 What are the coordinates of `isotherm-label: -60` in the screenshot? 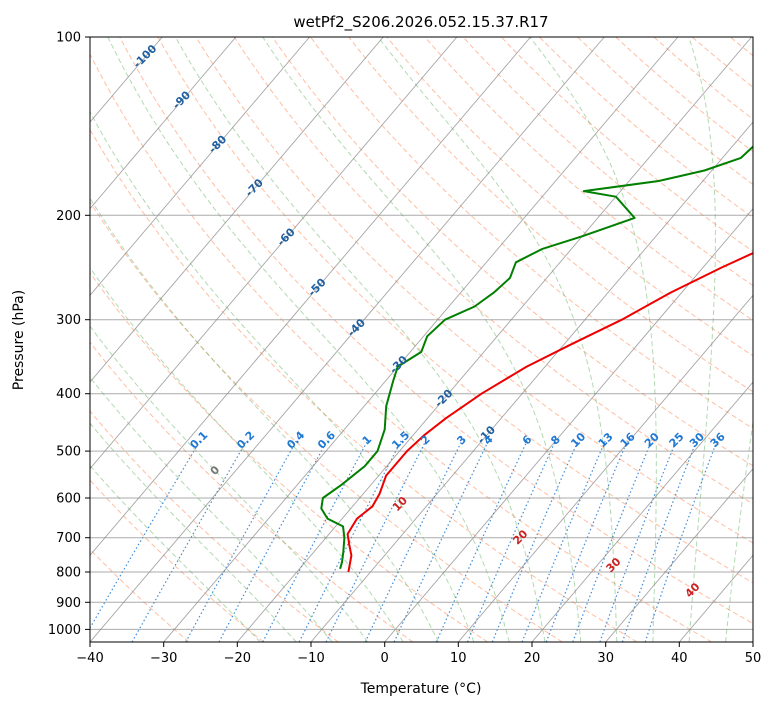 It's located at (286, 236).